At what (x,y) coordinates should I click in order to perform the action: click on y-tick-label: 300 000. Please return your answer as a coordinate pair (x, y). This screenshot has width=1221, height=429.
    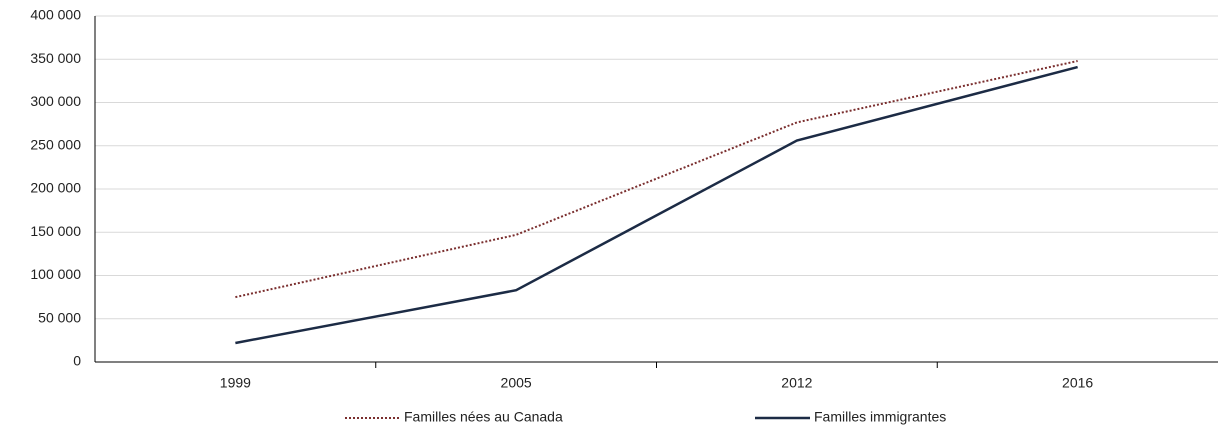
    Looking at the image, I should click on (55, 101).